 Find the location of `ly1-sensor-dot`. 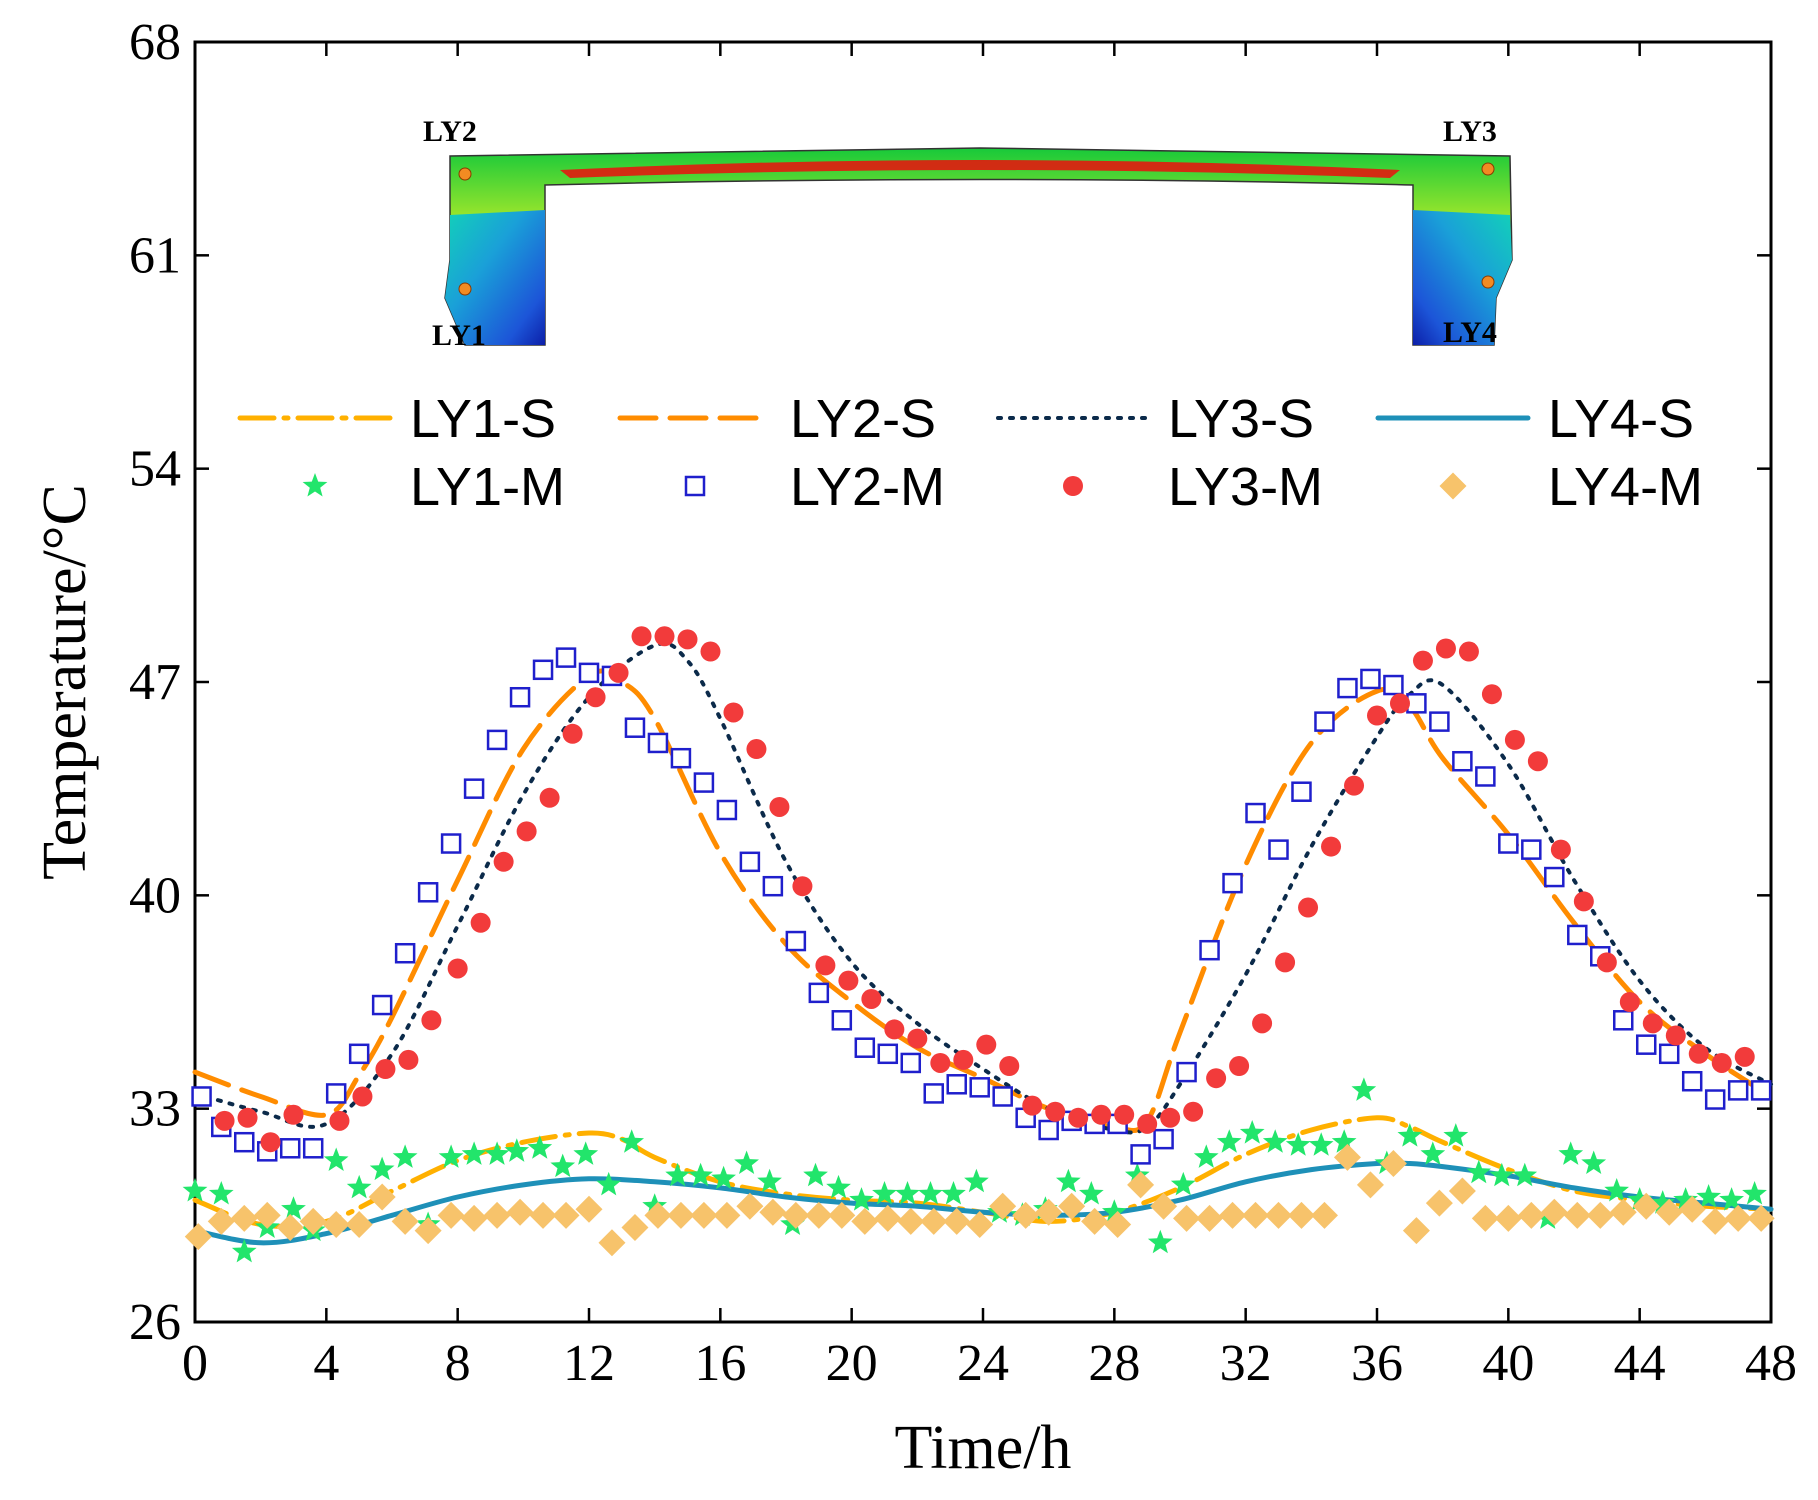

ly1-sensor-dot is located at coordinates (465, 289).